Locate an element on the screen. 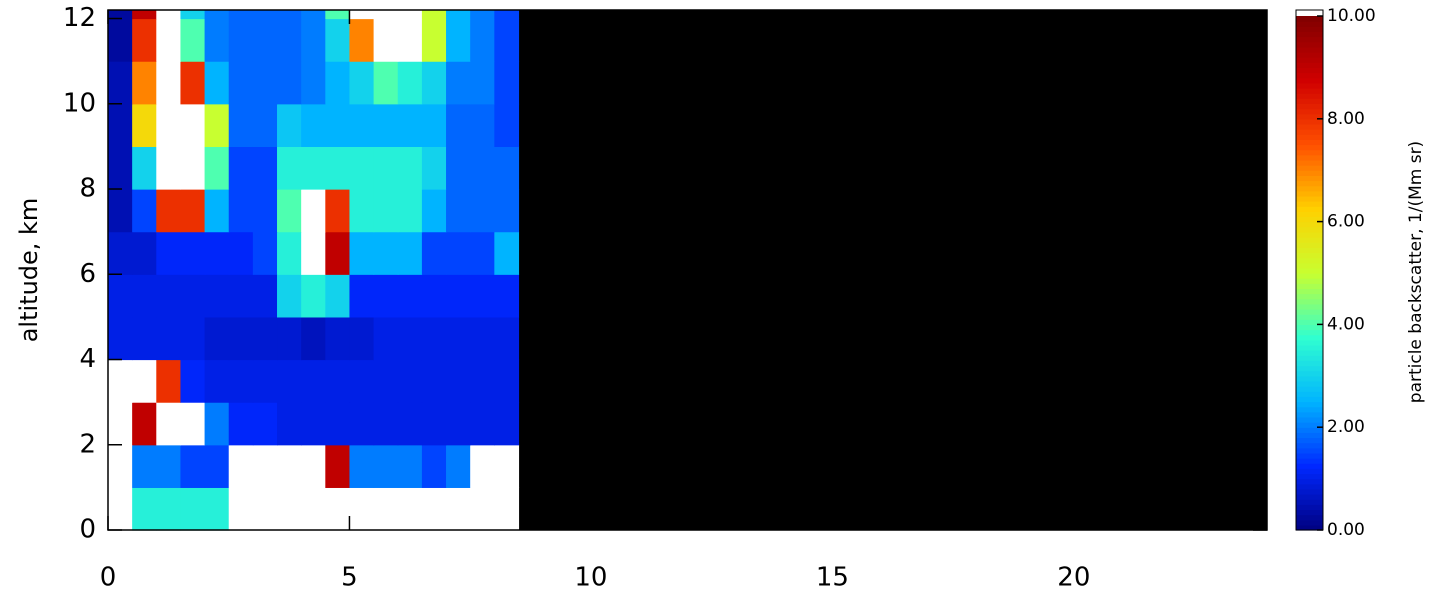  colorbar-over is located at coordinates (1309, 13).